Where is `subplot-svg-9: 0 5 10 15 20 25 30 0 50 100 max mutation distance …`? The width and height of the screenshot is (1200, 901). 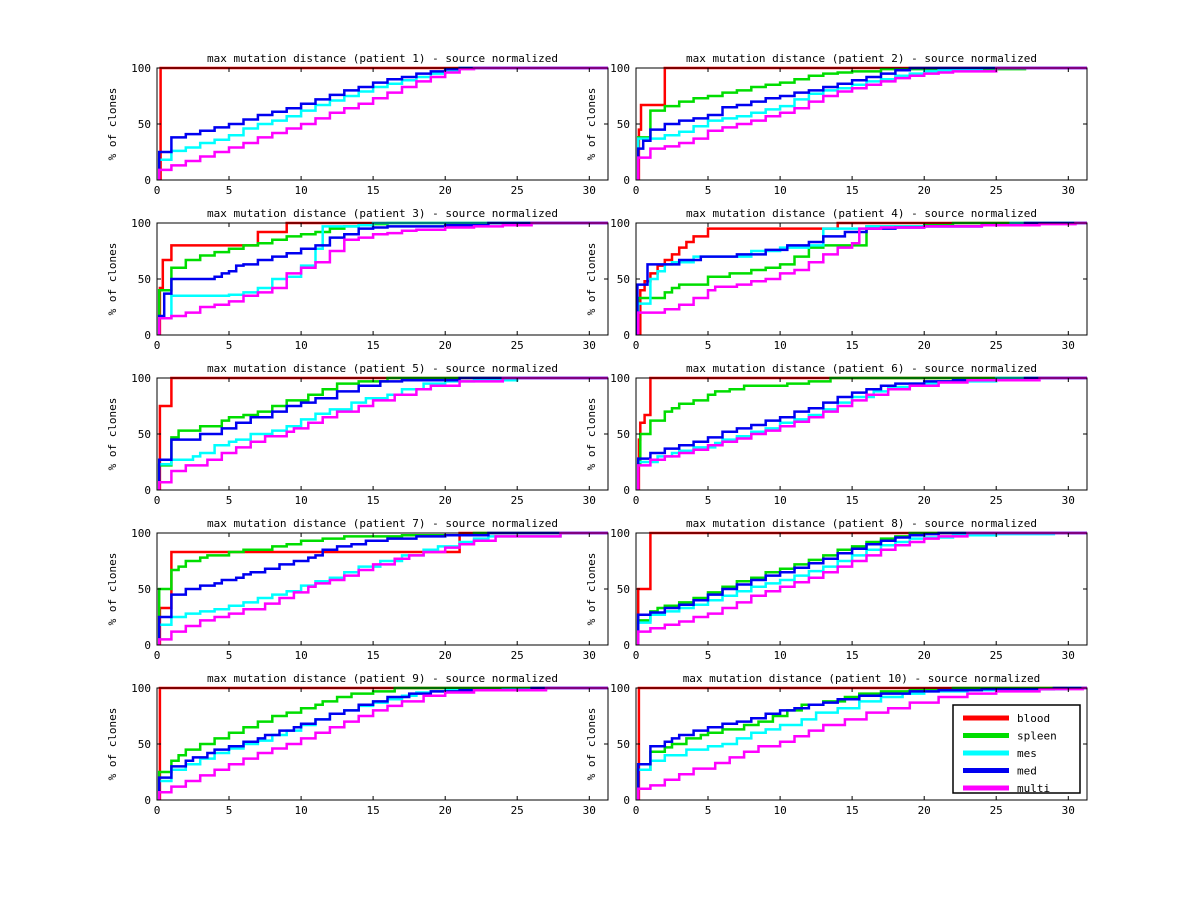
subplot-svg-9: 0 5 10 15 20 25 30 0 50 100 max mutation distance … is located at coordinates (357, 744).